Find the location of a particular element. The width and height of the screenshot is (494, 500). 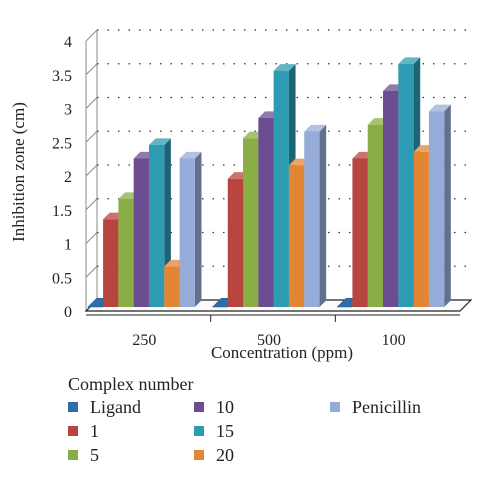

legend-label: Penicillin is located at coordinates (386, 407).